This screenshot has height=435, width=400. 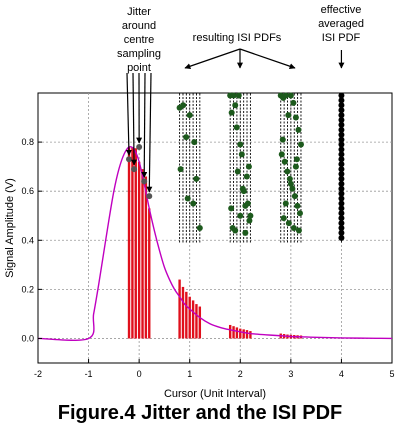 What do you see at coordinates (341, 374) in the screenshot?
I see `x-tick-label: 4` at bounding box center [341, 374].